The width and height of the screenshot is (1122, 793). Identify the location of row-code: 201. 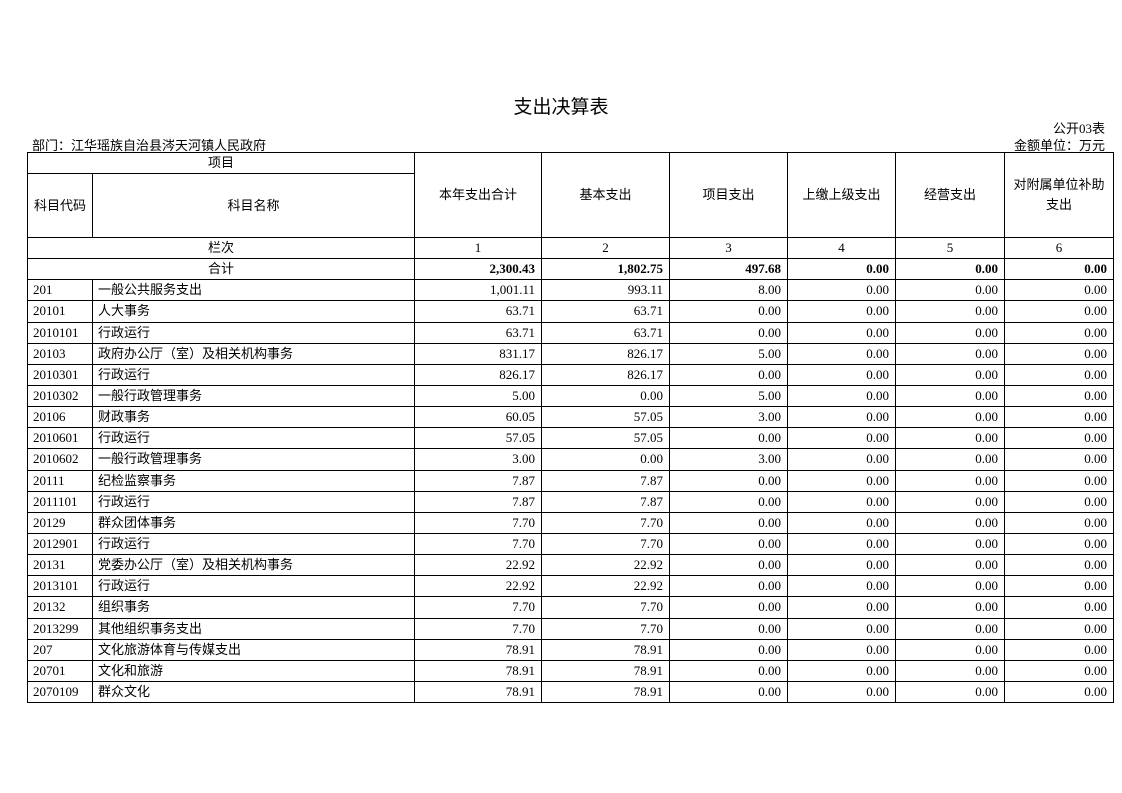
(60, 290).